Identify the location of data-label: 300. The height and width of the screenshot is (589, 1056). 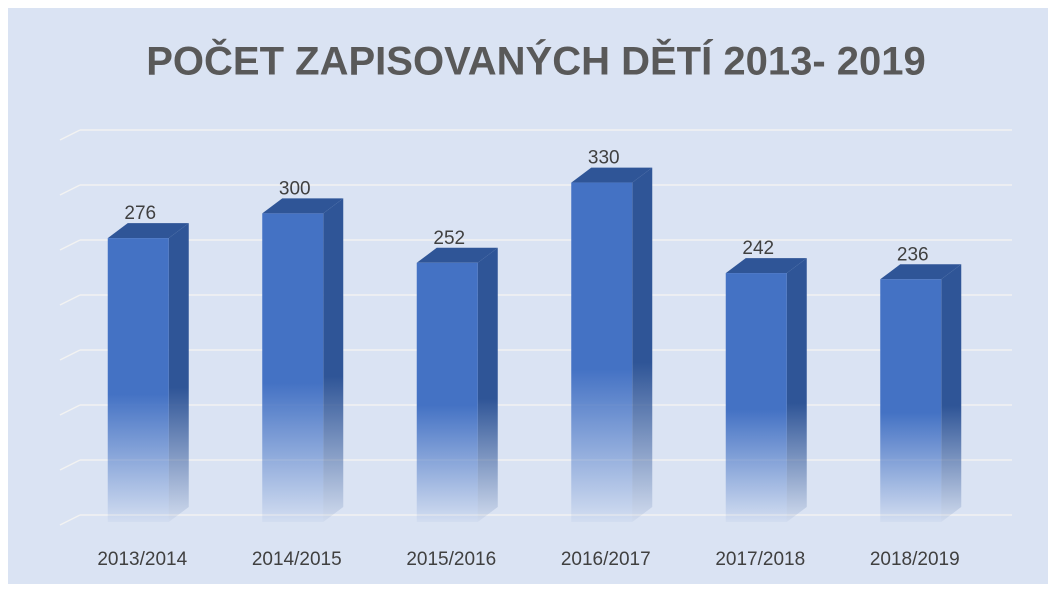
(295, 188).